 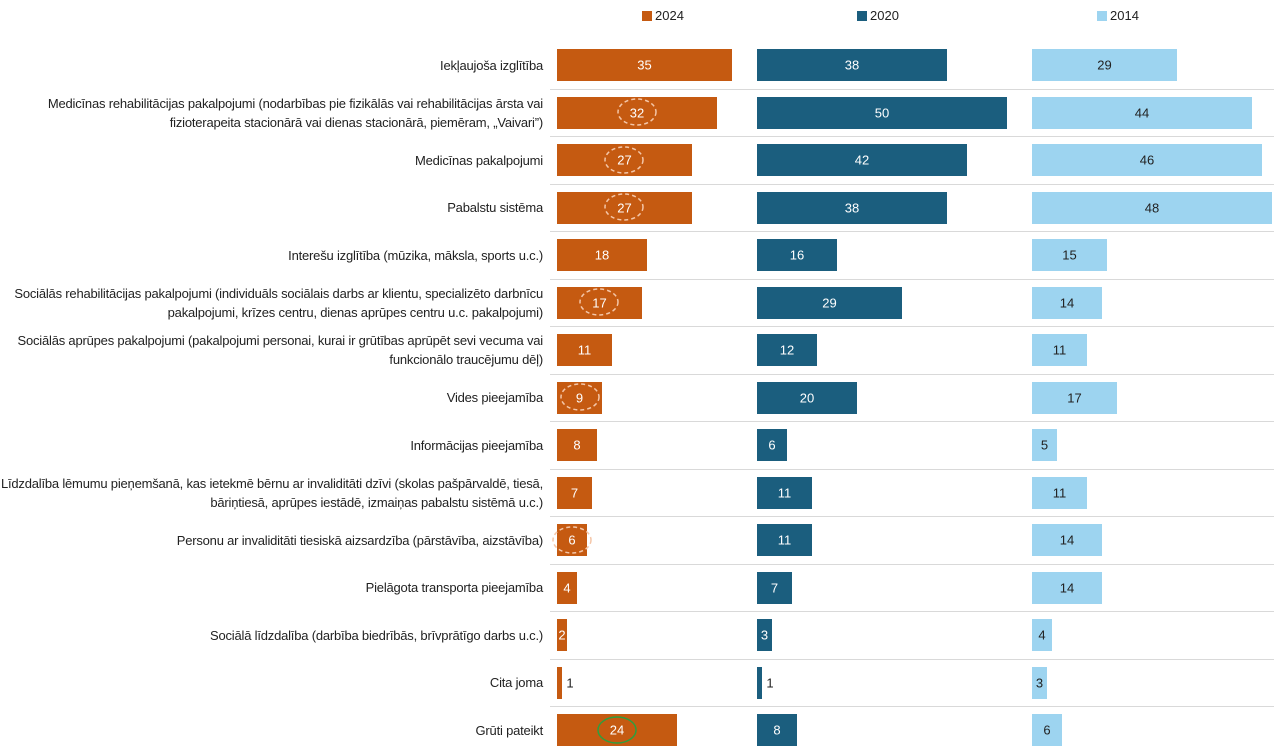 I want to click on value-label: 20, so click(x=807, y=397).